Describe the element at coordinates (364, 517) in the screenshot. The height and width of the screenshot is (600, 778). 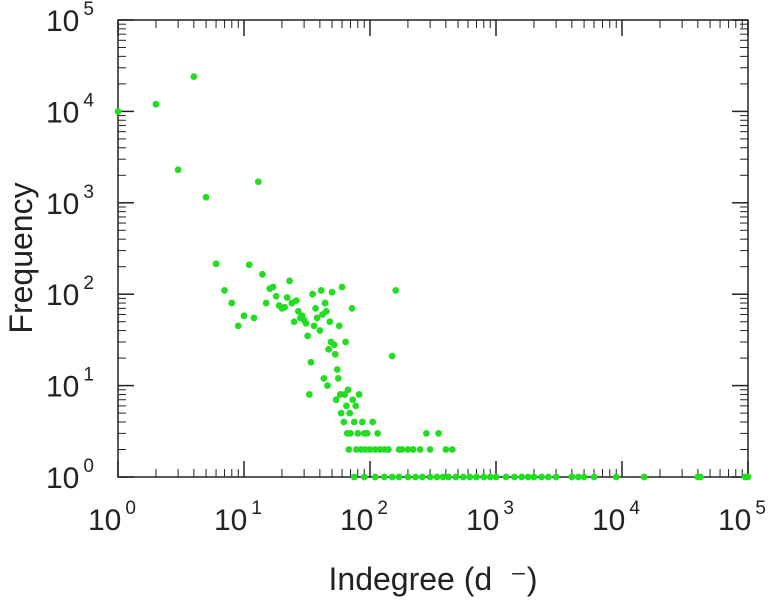
I see `x-tick-label: 10 2` at that location.